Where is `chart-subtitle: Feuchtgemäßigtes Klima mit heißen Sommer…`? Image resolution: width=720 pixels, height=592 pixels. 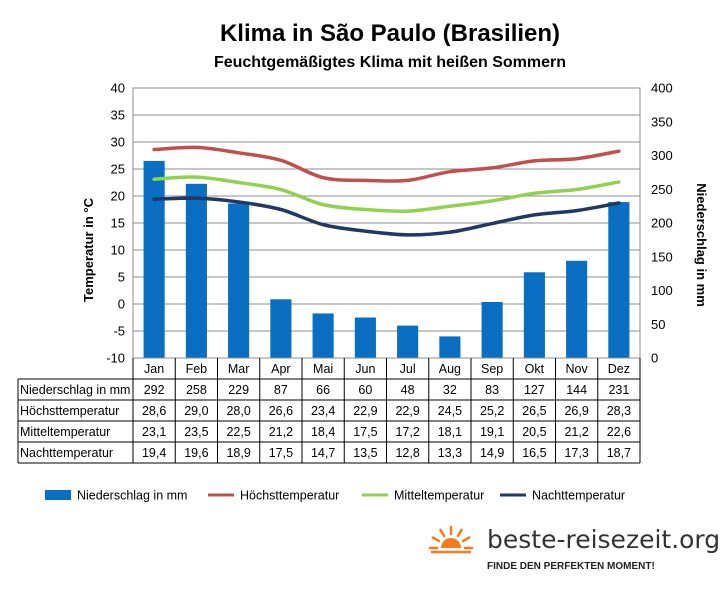 chart-subtitle: Feuchtgemäßigtes Klima mit heißen Sommer… is located at coordinates (390, 62).